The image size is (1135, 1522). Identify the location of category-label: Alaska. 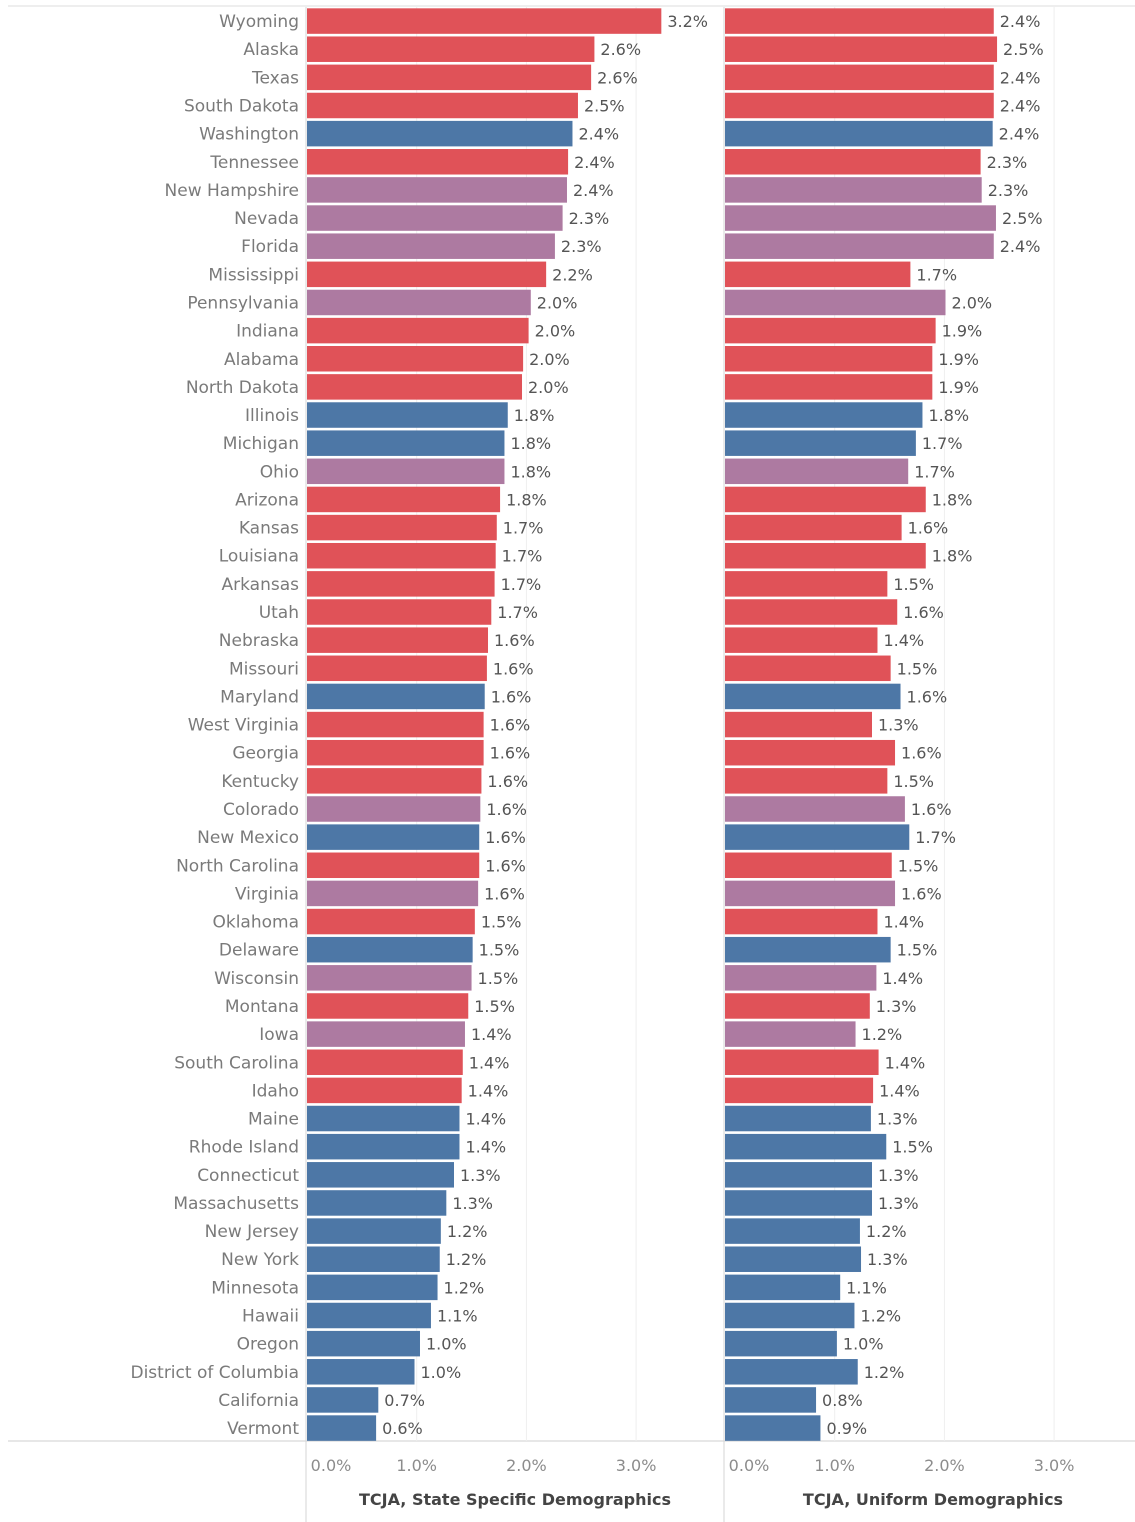
(271, 50).